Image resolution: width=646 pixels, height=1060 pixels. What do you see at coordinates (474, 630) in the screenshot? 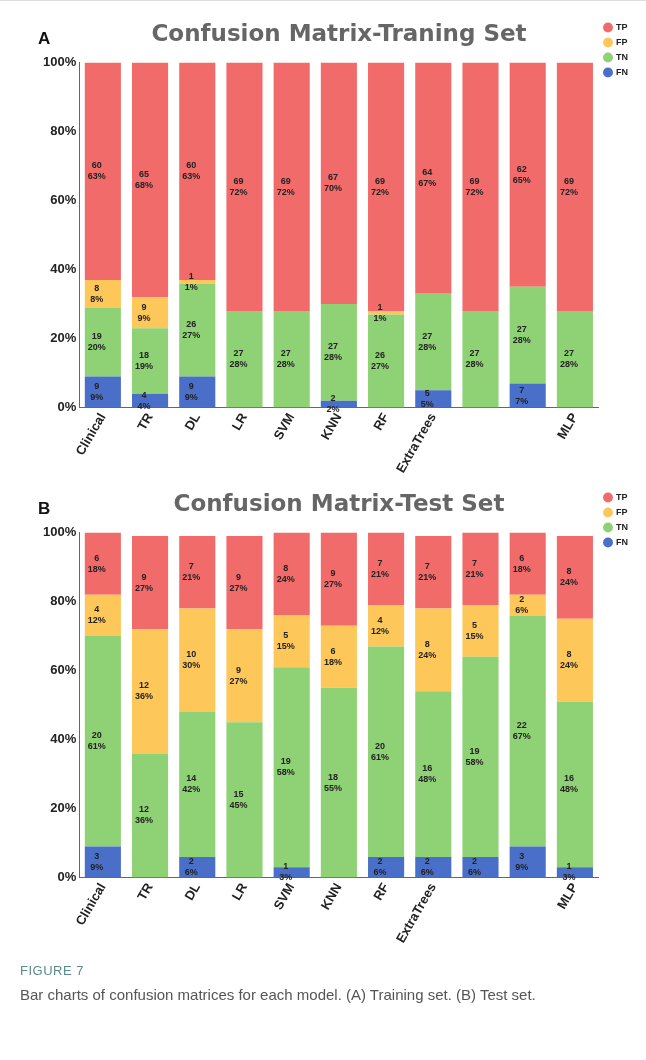
I see `data-label: 5 15%` at bounding box center [474, 630].